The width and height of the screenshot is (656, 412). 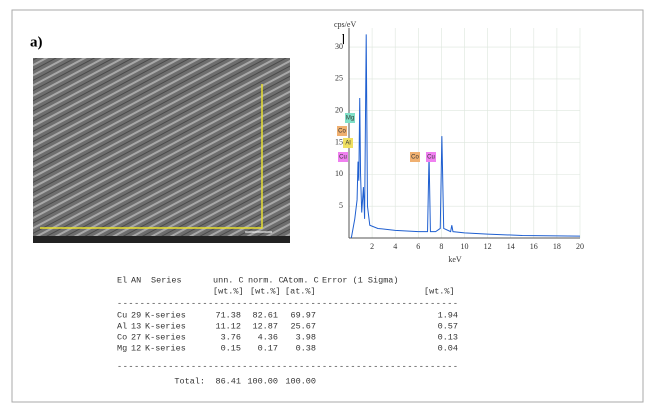 I want to click on table-header: norm. C, so click(x=266, y=280).